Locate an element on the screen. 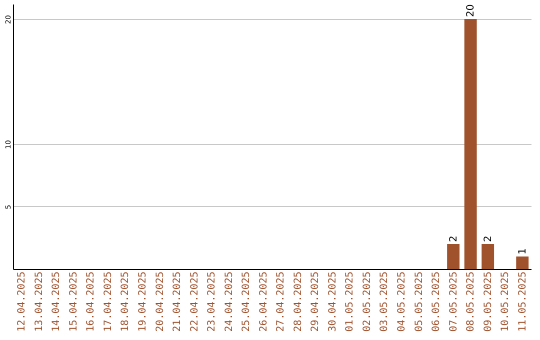 The image size is (540, 340). x-tick-label: 10.05.2025 is located at coordinates (506, 302).